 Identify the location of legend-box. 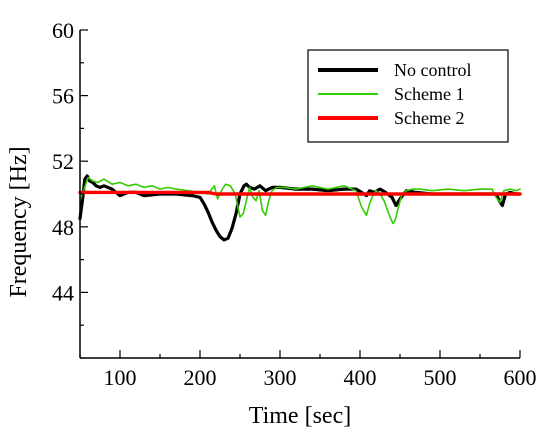
(408, 96).